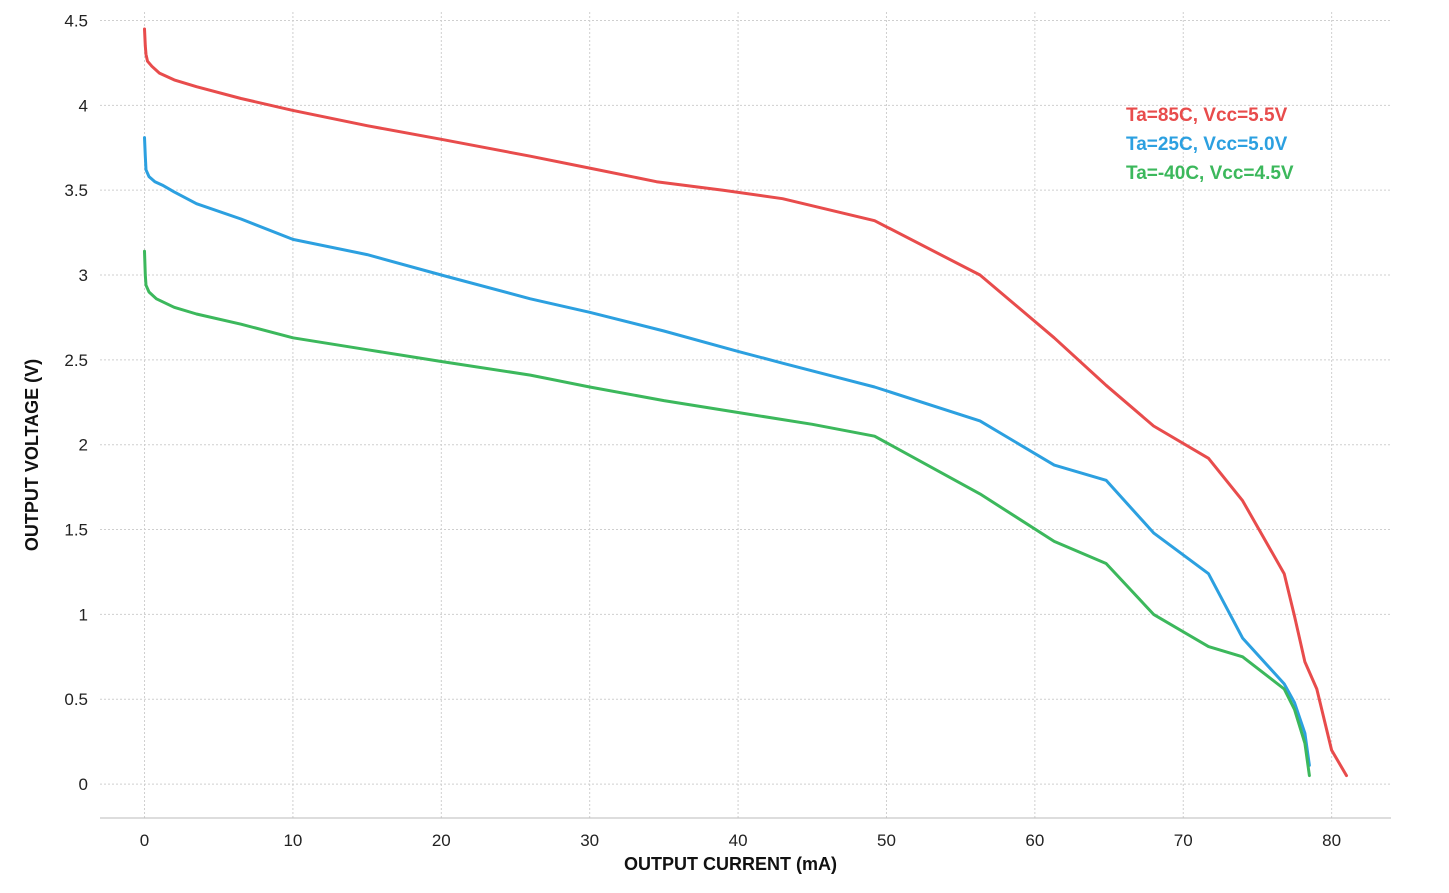 The image size is (1449, 893). What do you see at coordinates (76, 699) in the screenshot?
I see `y-tick-label: 0.5` at bounding box center [76, 699].